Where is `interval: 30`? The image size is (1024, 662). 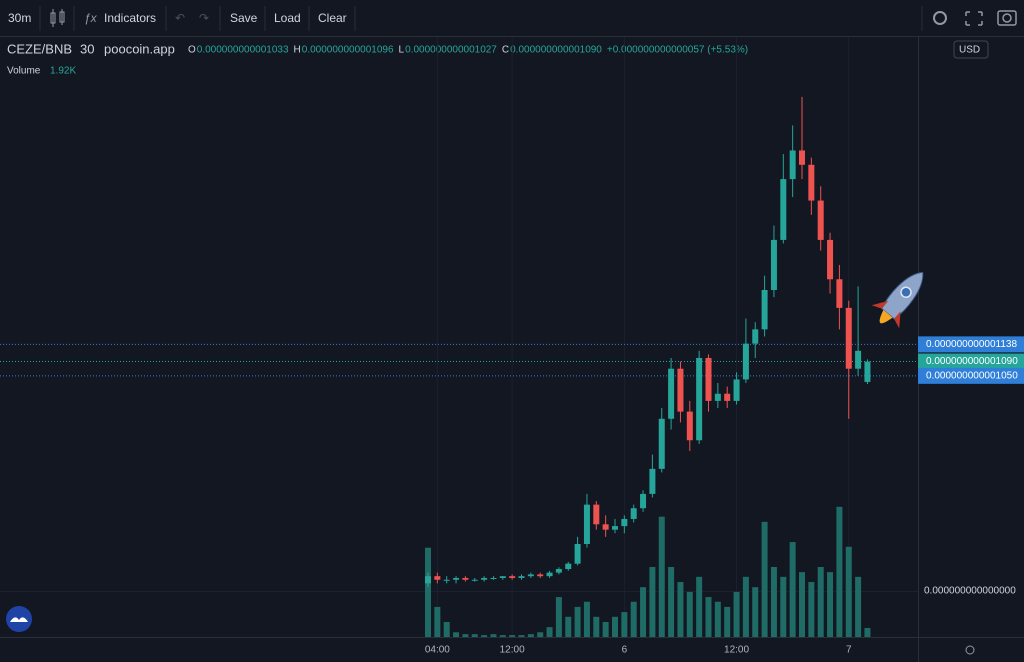 interval: 30 is located at coordinates (87, 48).